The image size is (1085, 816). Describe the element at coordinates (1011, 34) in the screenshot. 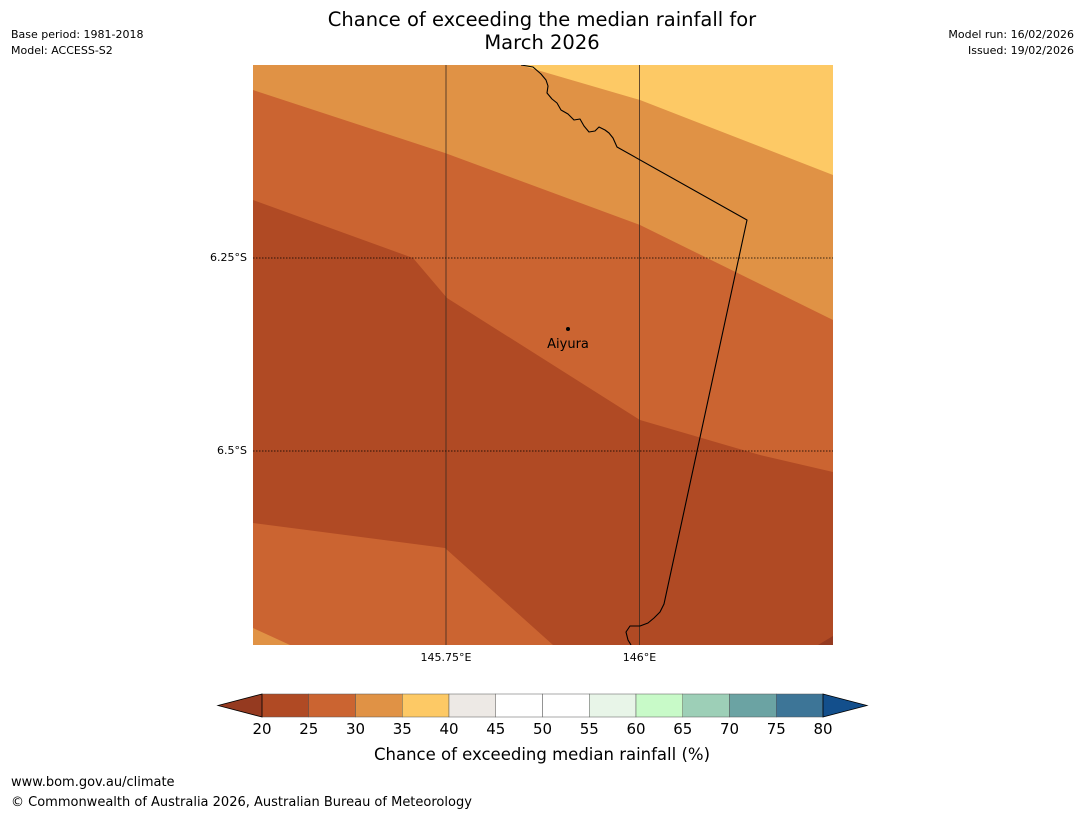

I see `model-run: Model run: 16/02/2026` at that location.